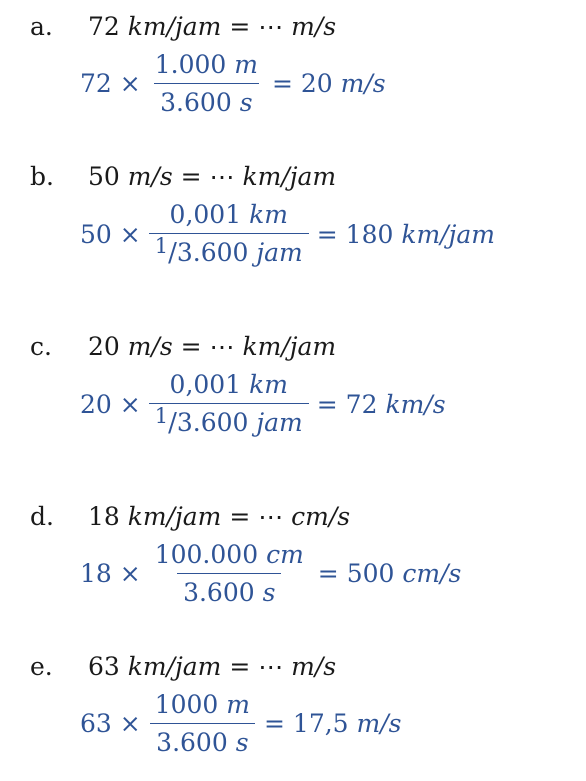 The width and height of the screenshot is (586, 781). I want to click on result-value: 500, so click(370, 573).